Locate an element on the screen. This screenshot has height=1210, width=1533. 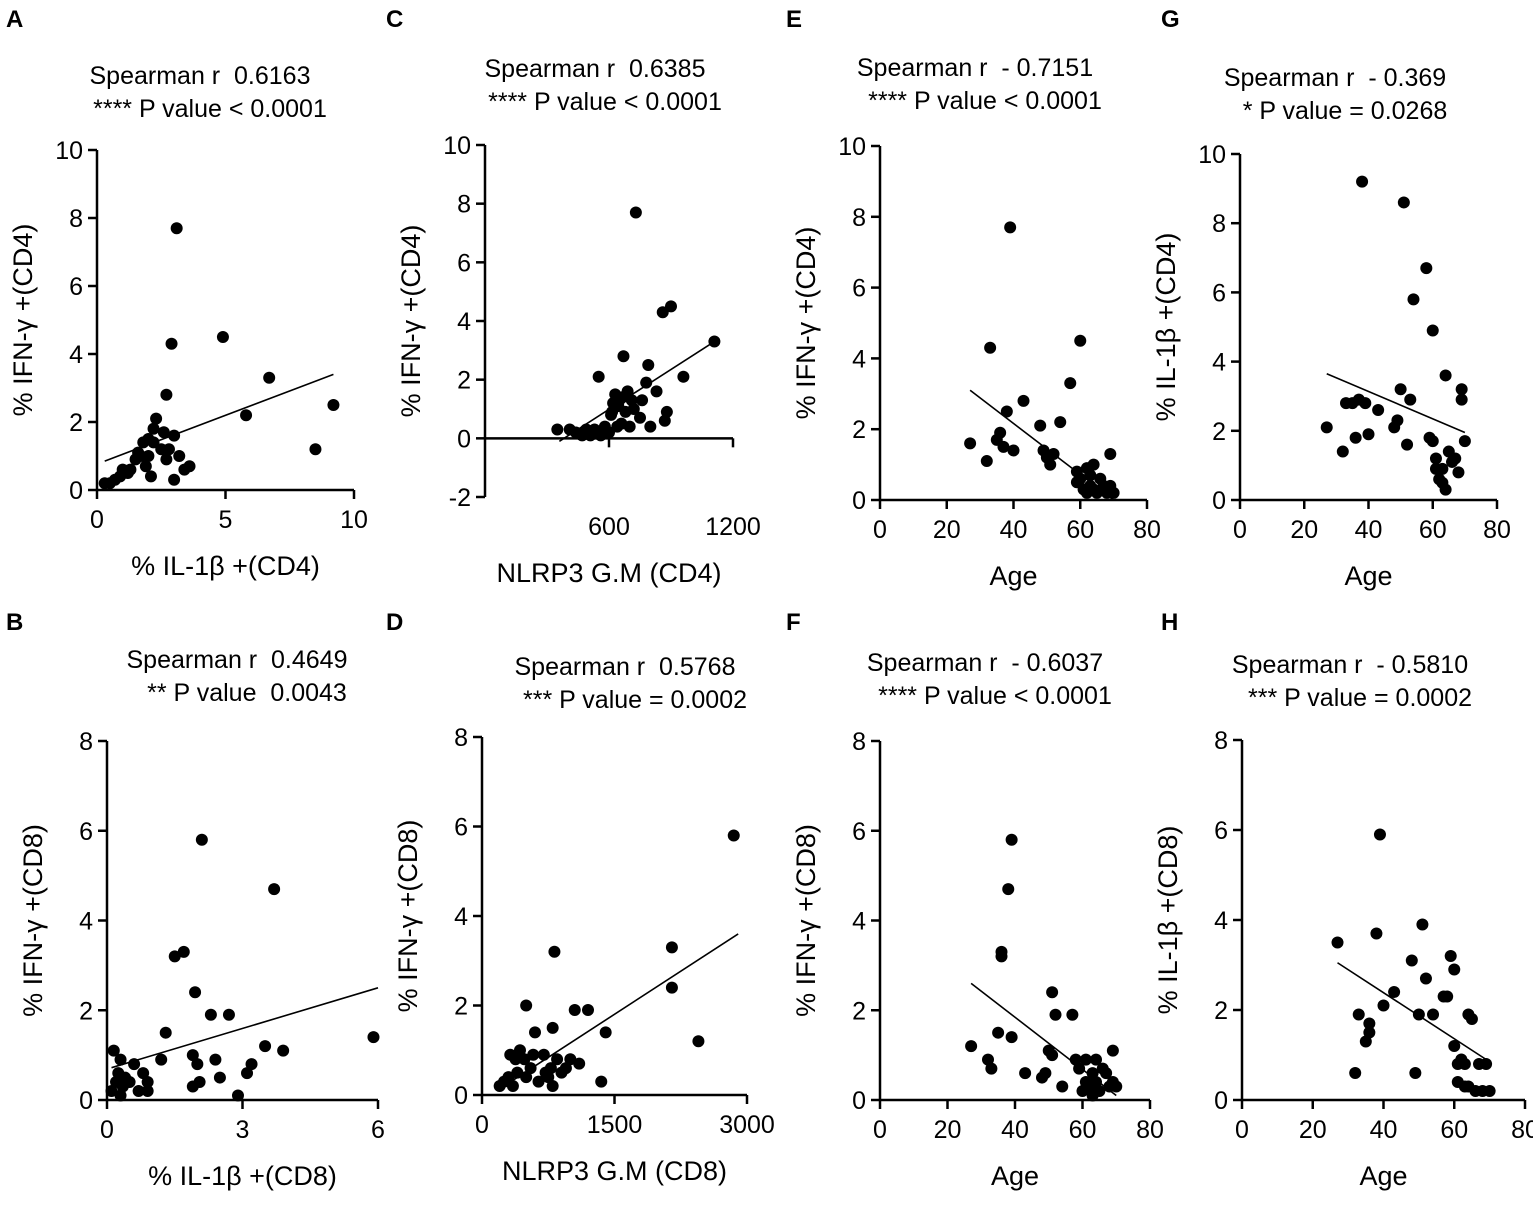
x-tick-label: 1200 is located at coordinates (733, 527).